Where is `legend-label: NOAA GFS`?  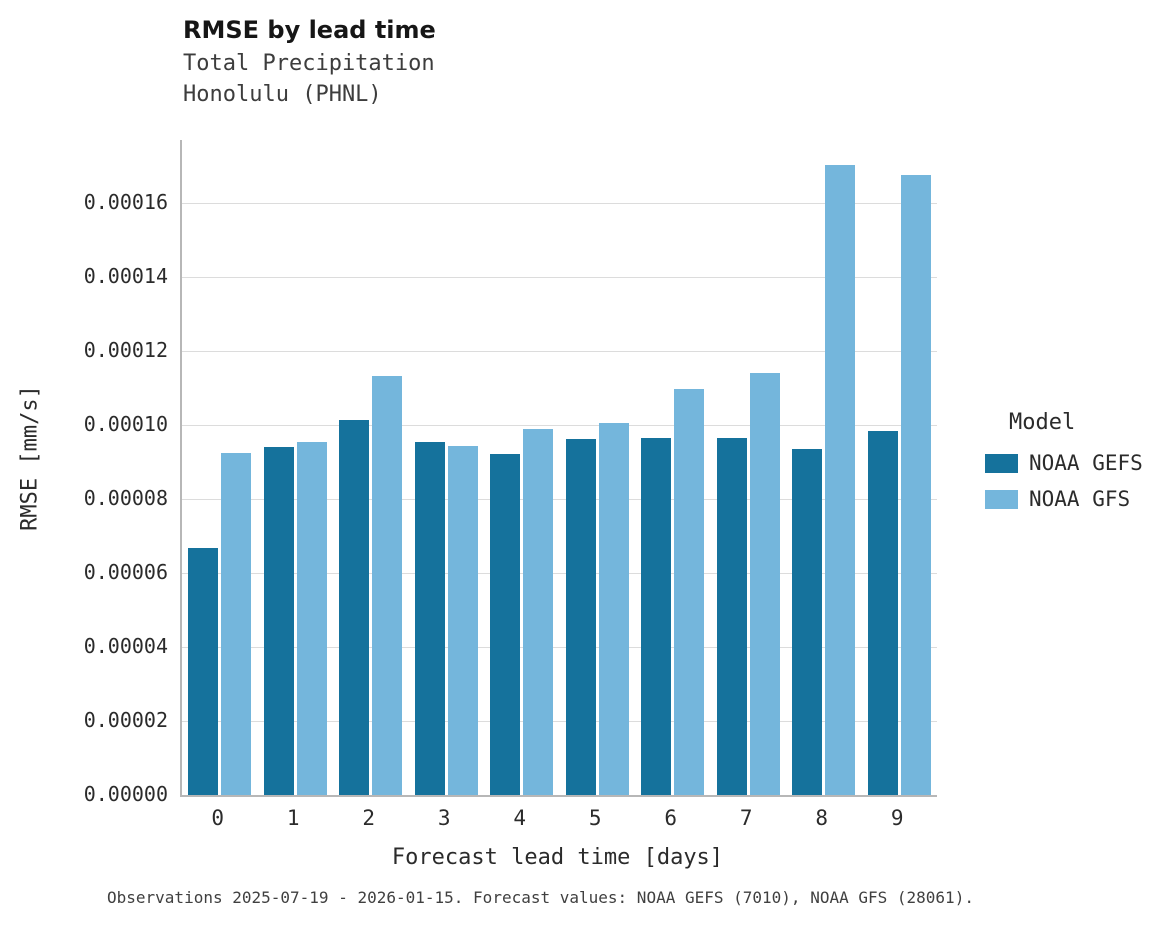
legend-label: NOAA GFS is located at coordinates (1080, 499).